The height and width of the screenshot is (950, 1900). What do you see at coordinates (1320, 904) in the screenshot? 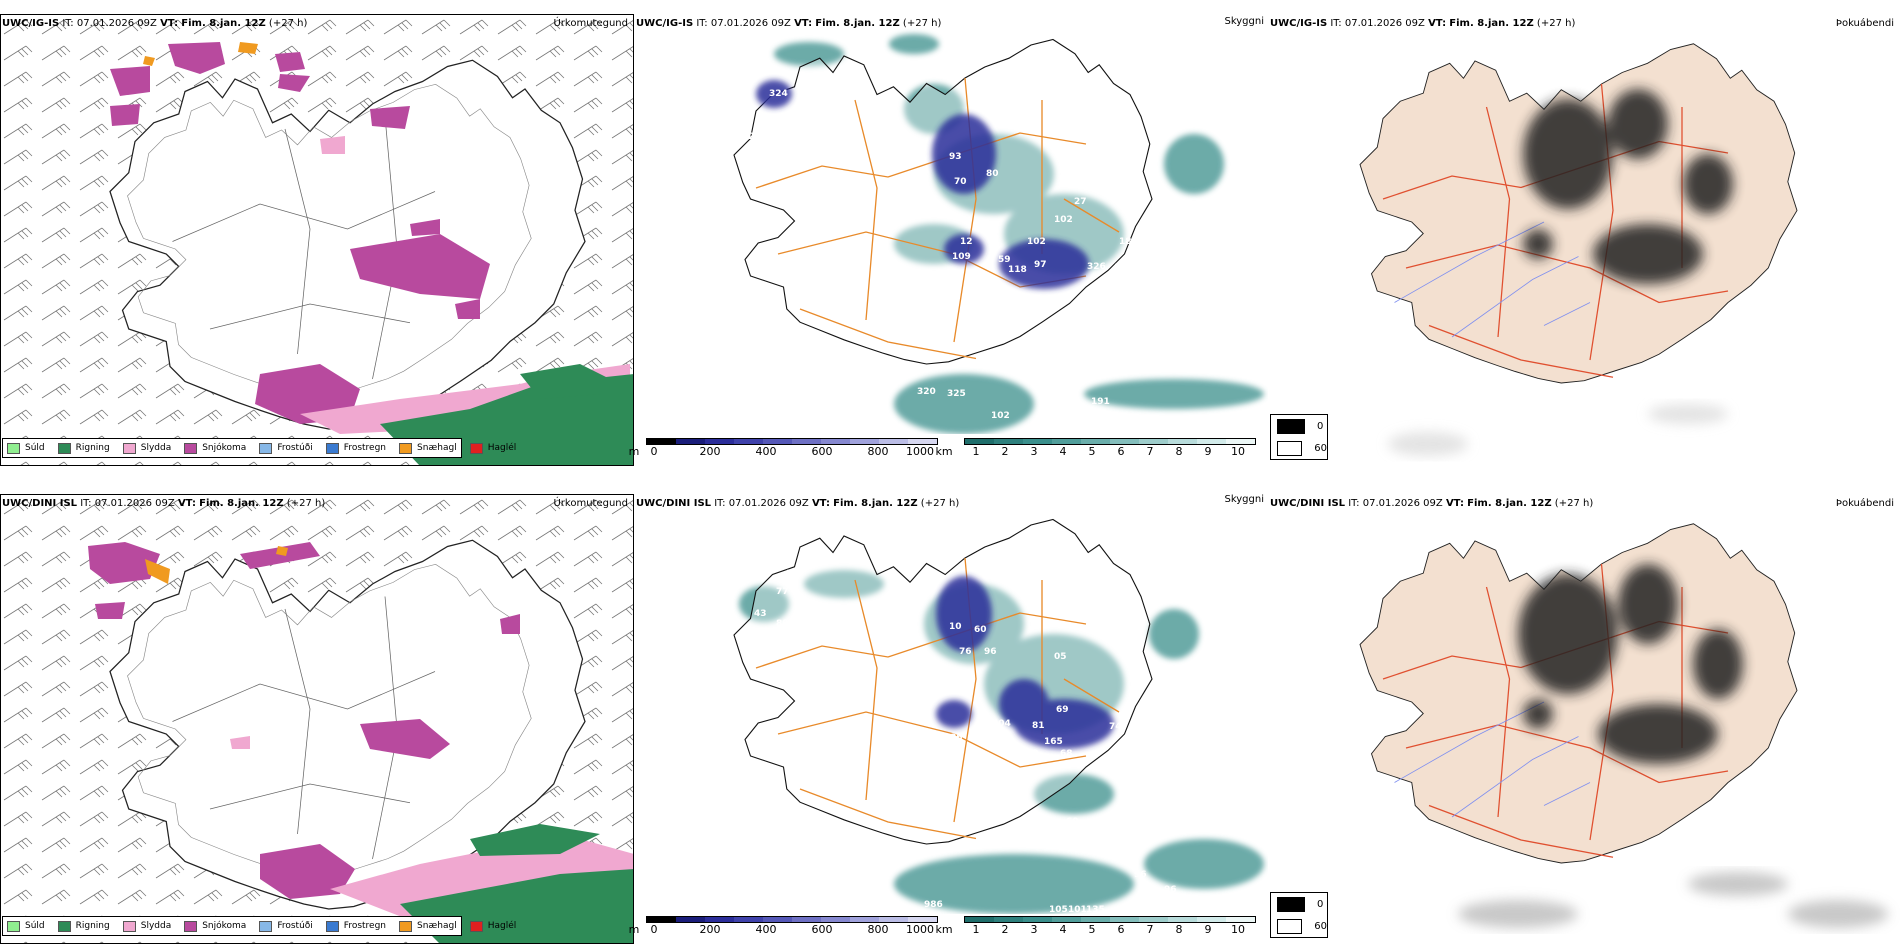
I see `fog-key-label: 0` at bounding box center [1320, 904].